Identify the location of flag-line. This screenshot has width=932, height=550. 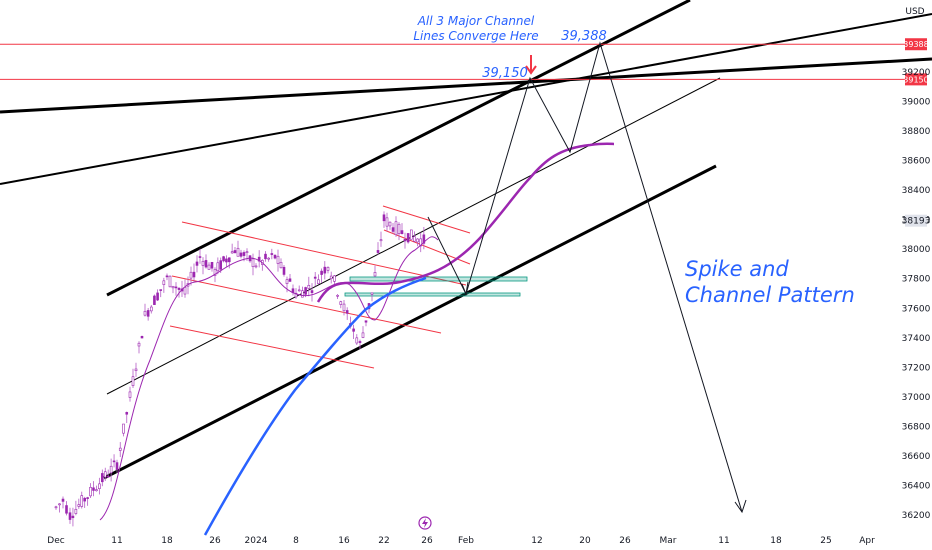
(324, 253).